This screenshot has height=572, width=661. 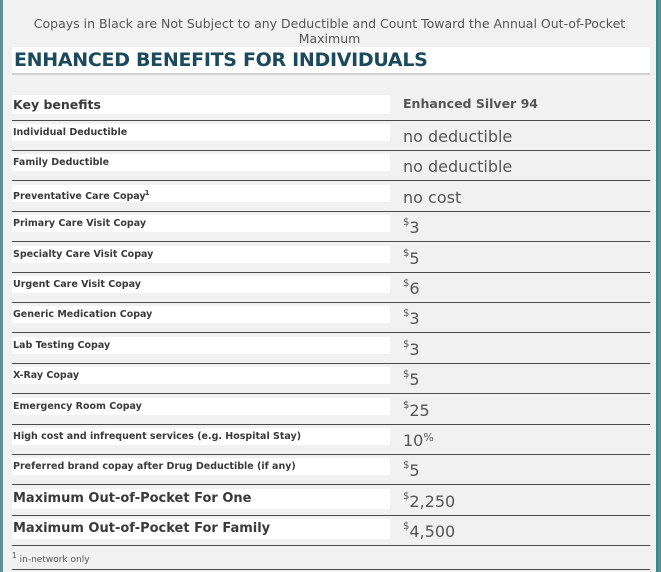 I want to click on table-row: Specialty Care Visit Copay $5, so click(x=331, y=258).